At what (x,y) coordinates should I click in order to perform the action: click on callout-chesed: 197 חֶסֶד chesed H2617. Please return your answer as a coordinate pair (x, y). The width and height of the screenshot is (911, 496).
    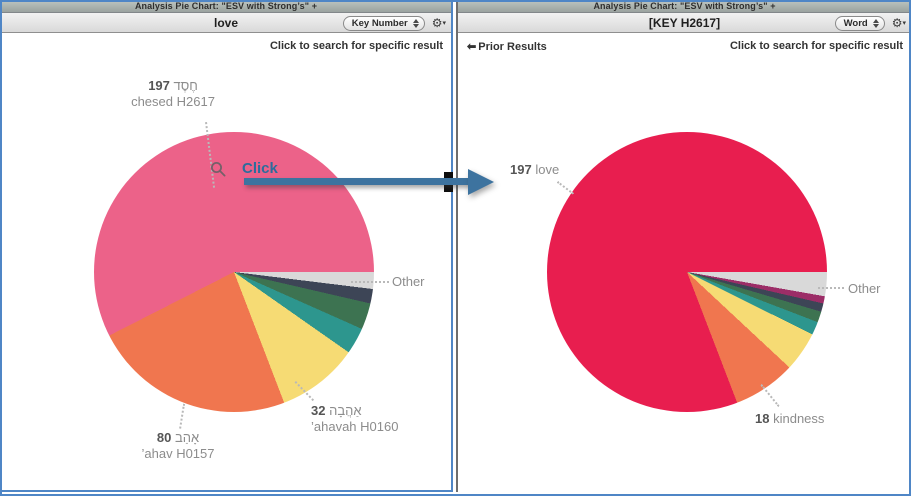
    Looking at the image, I should click on (173, 94).